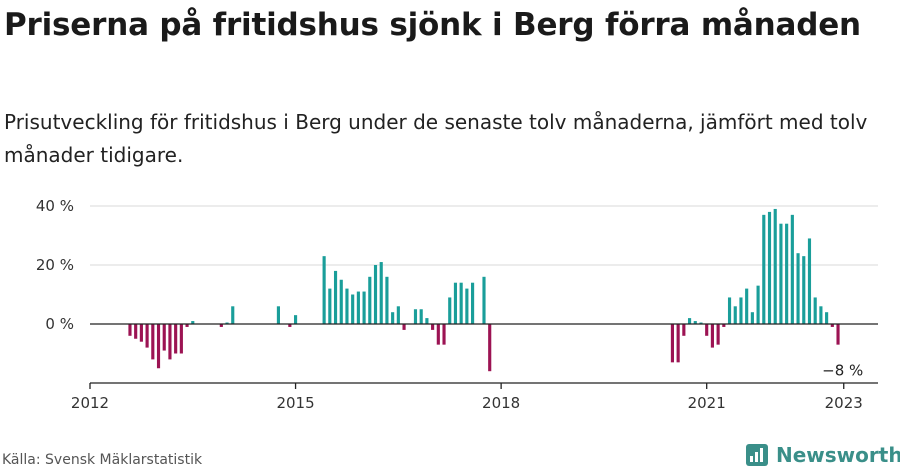 The image size is (900, 474). What do you see at coordinates (55, 265) in the screenshot?
I see `y-tick-label: 20 %` at bounding box center [55, 265].